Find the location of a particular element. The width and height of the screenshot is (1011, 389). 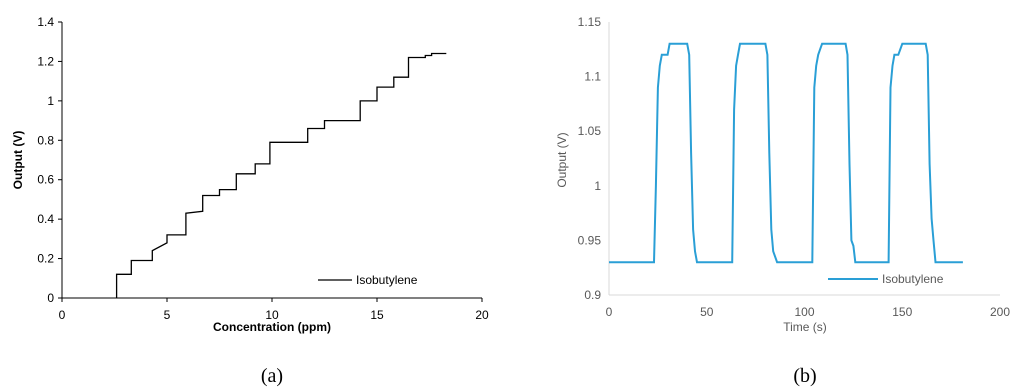

y-tick-label: 0.9 is located at coordinates (592, 295).